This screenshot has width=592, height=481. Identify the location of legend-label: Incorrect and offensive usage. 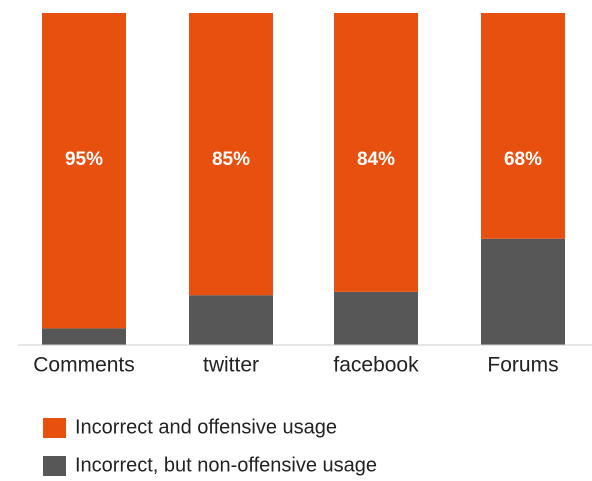
(206, 427).